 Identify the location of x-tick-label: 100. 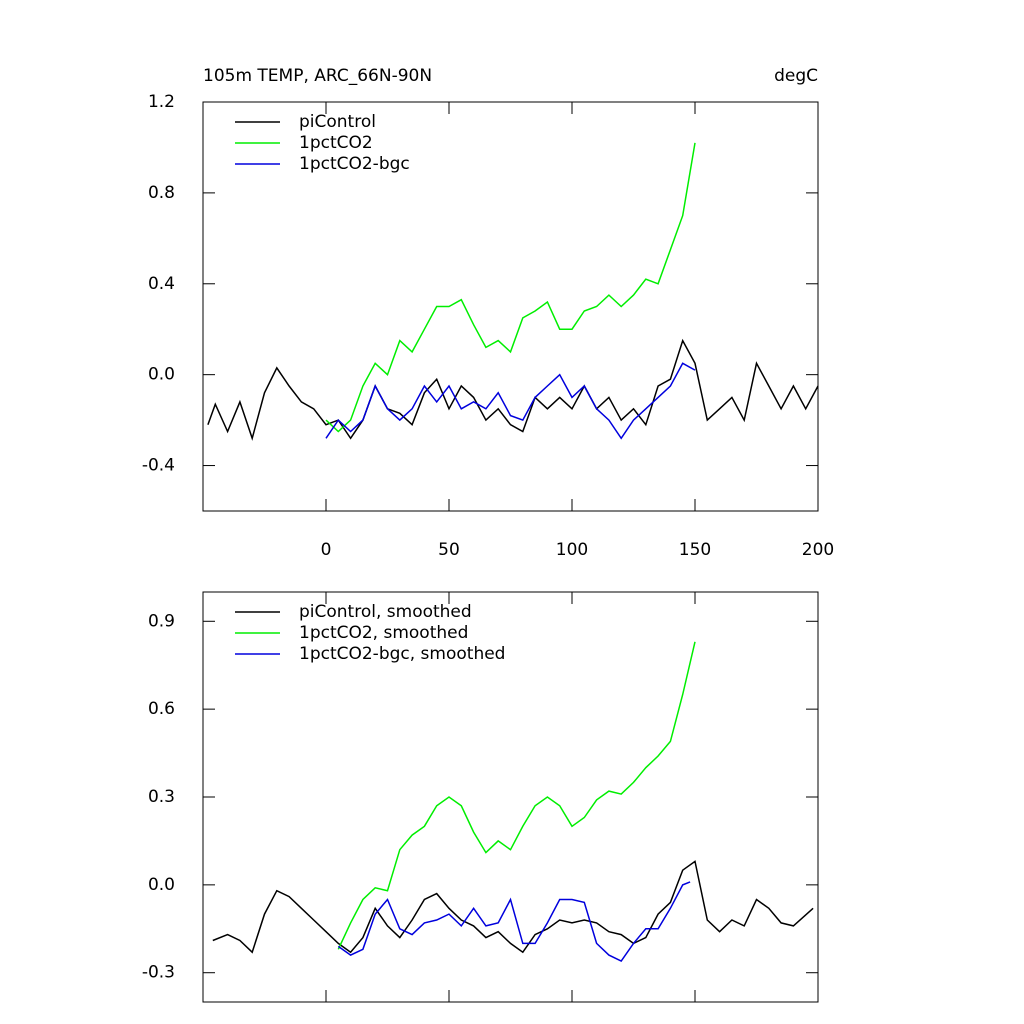
(572, 550).